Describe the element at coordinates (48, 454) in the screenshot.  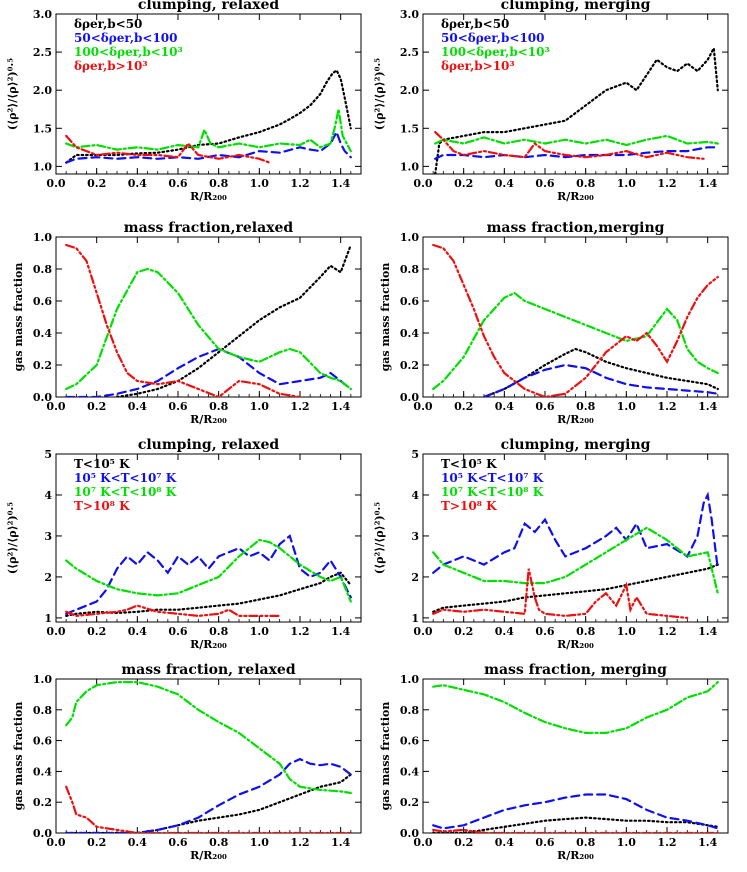
I see `y-tick-label: 5` at that location.